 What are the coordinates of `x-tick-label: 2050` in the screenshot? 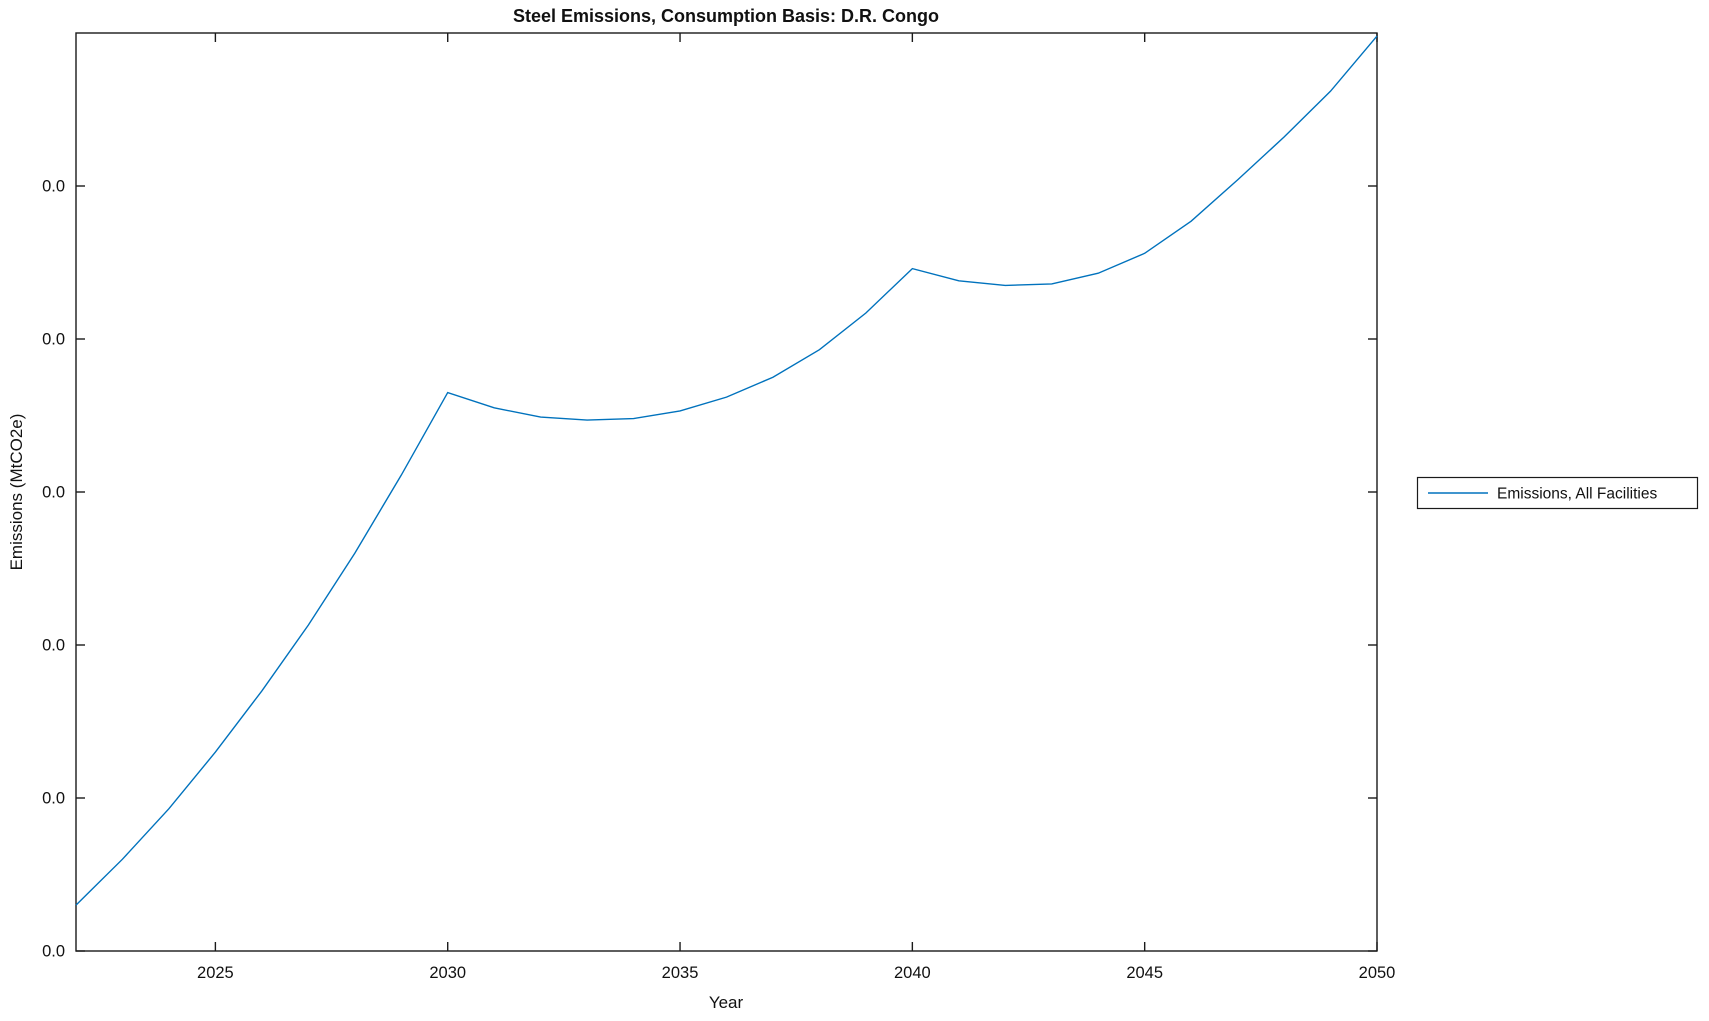 It's located at (1377, 973).